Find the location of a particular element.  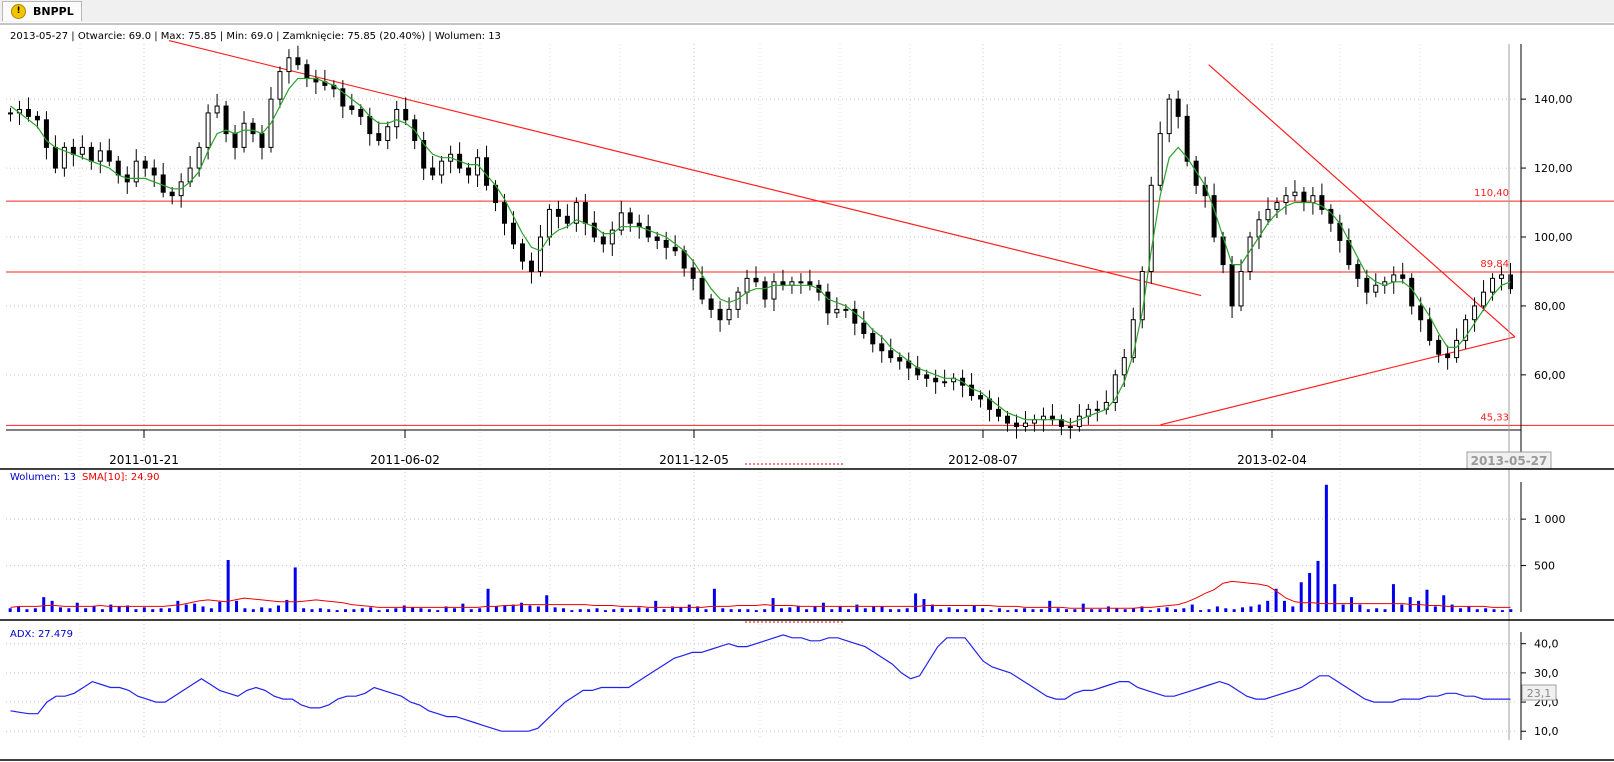

adx-current-box is located at coordinates (1539, 692).